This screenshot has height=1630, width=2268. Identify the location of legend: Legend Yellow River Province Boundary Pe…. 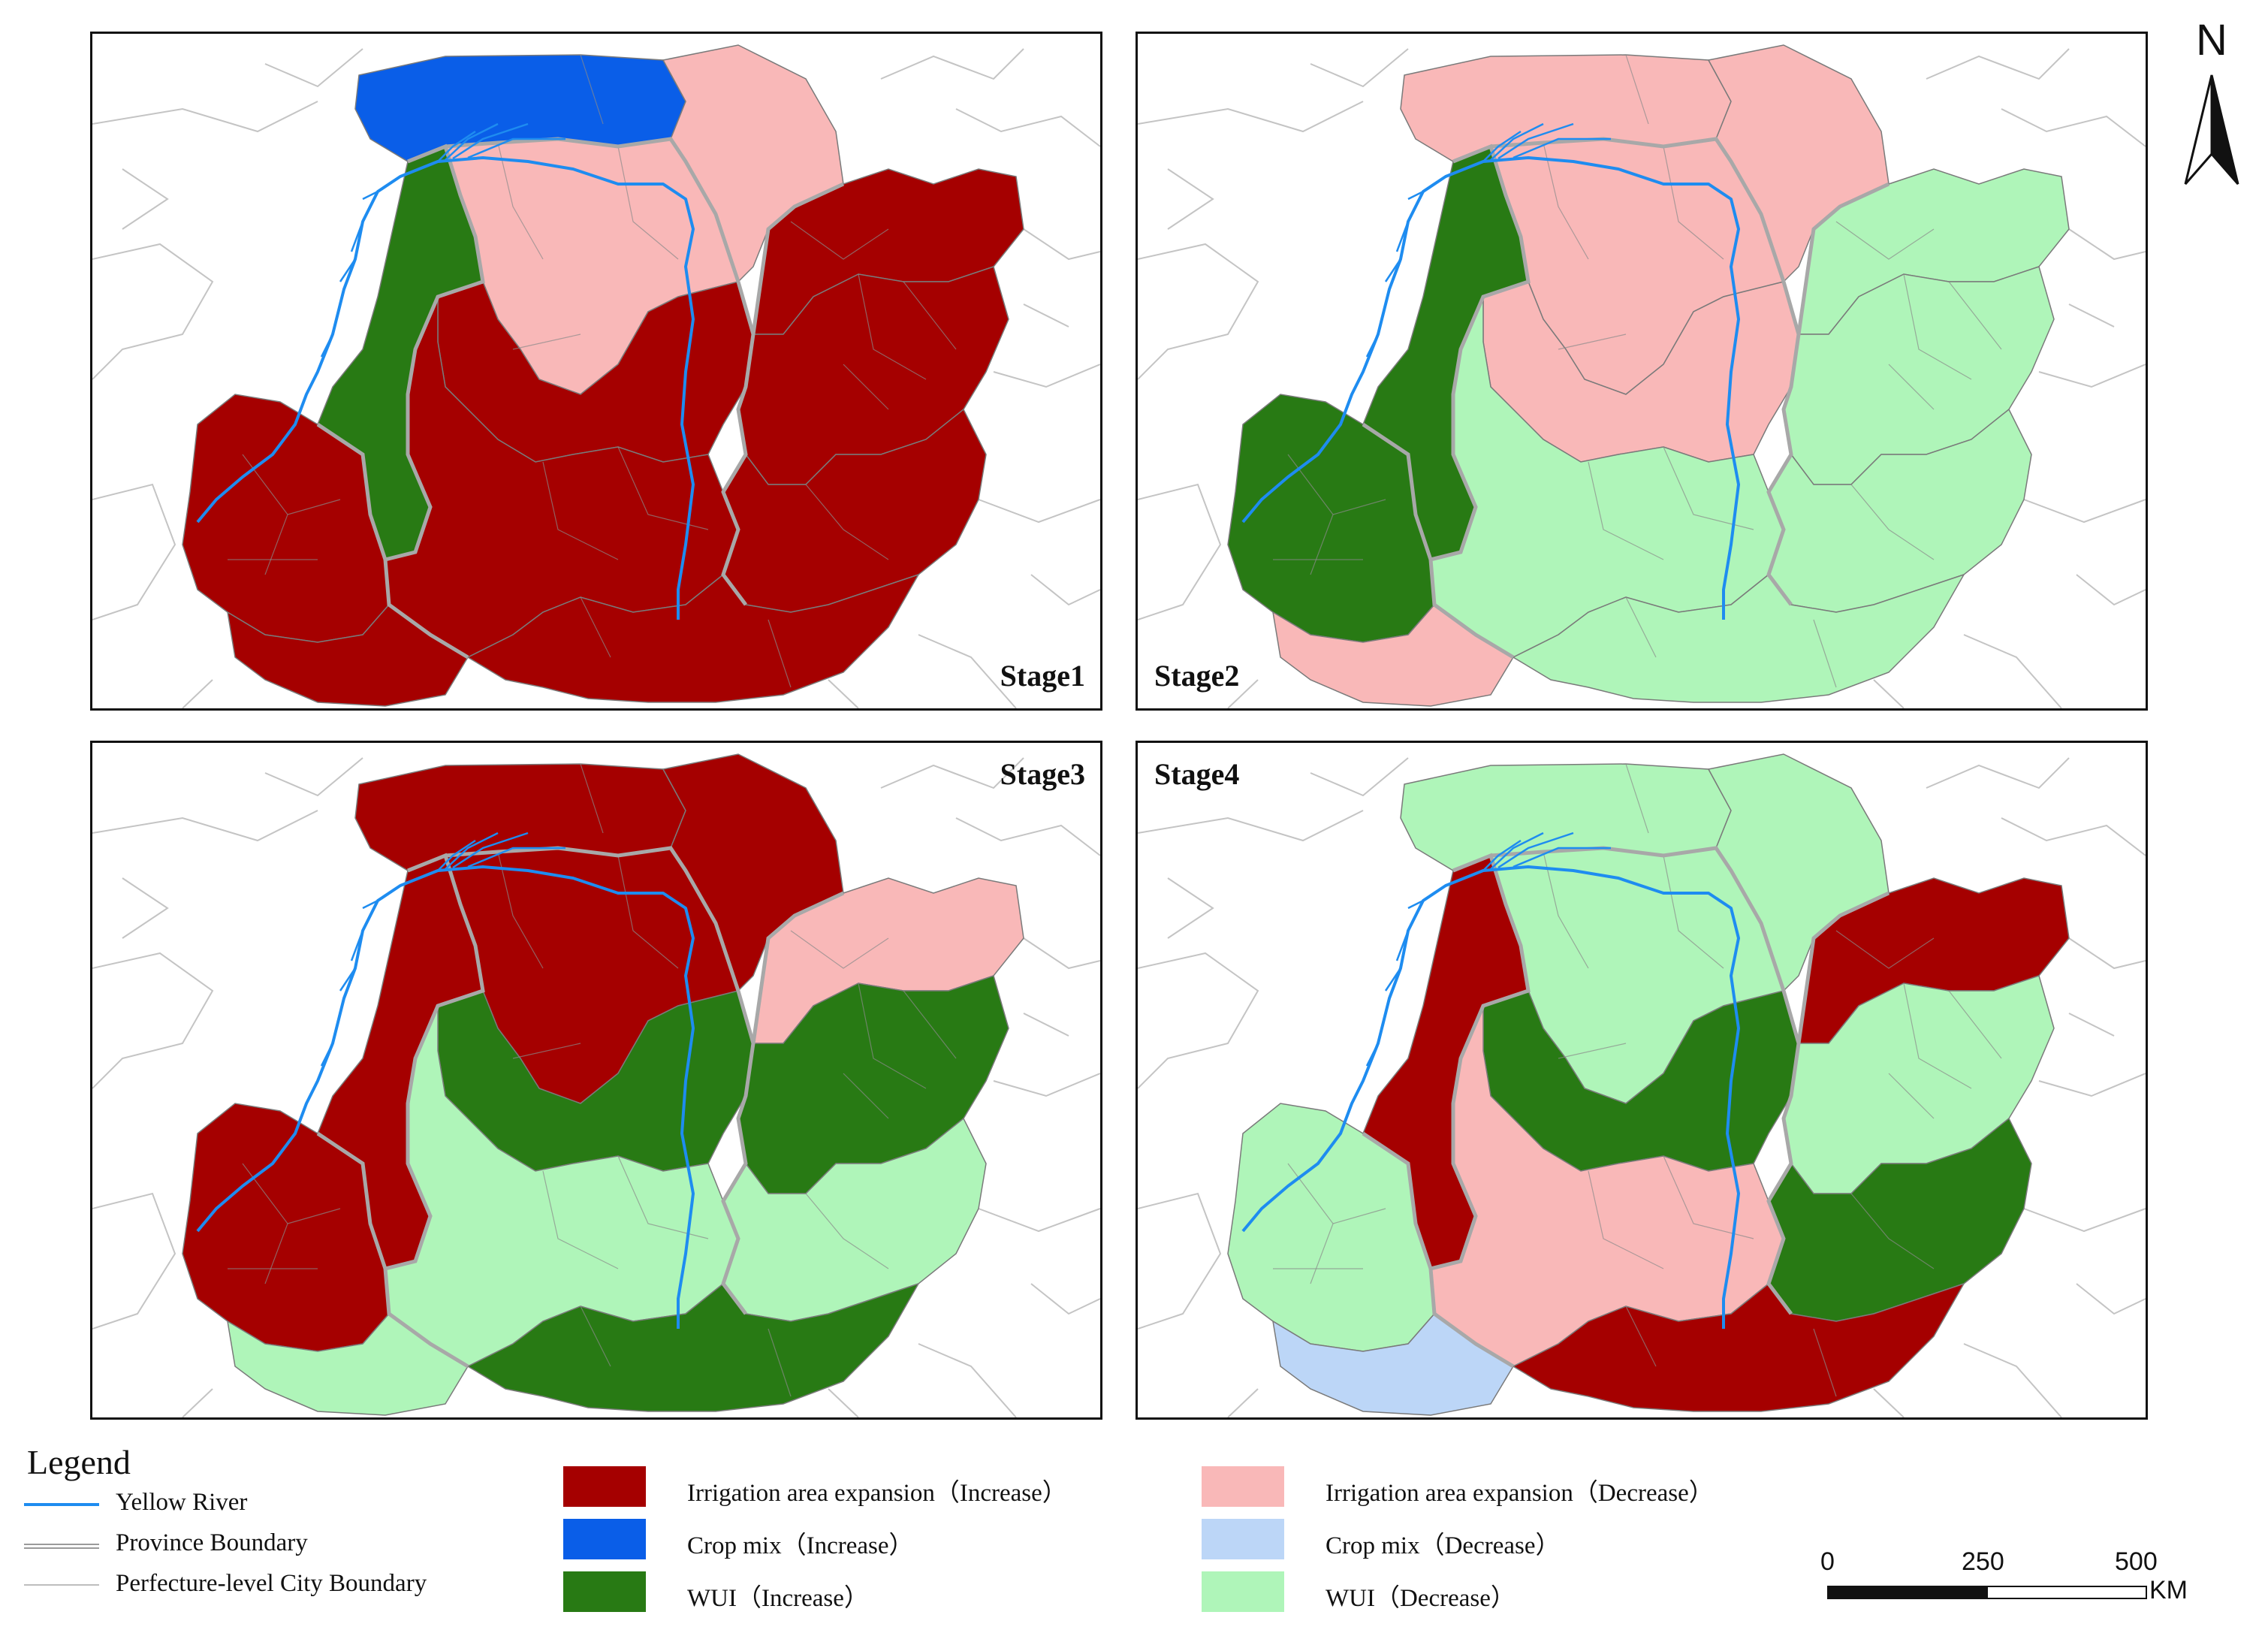
(1134, 1528).